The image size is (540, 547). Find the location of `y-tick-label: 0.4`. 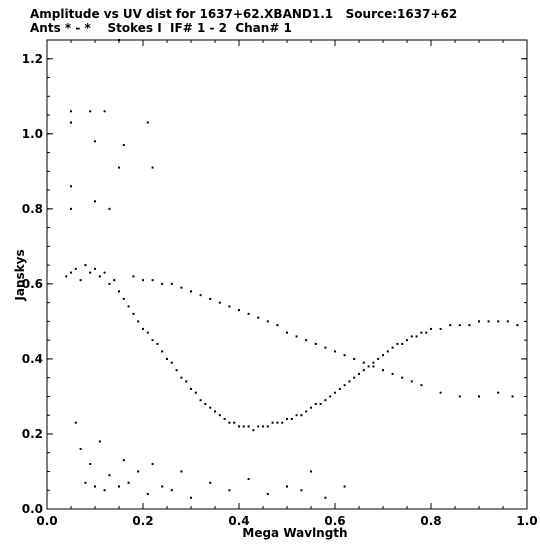

y-tick-label: 0.4 is located at coordinates (32, 359).